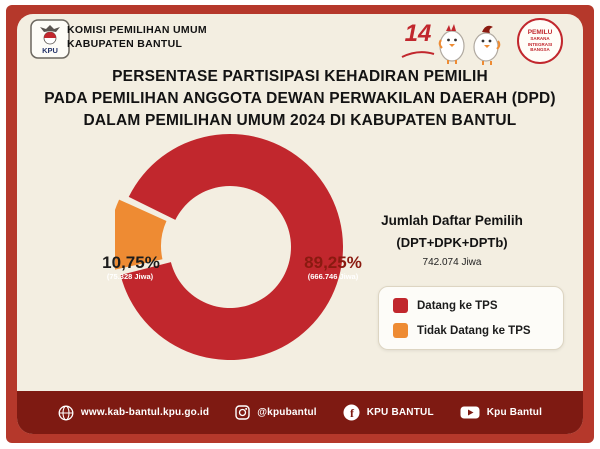  I want to click on footer-website: www.kab-bantul.kpu.go.id, so click(133, 413).